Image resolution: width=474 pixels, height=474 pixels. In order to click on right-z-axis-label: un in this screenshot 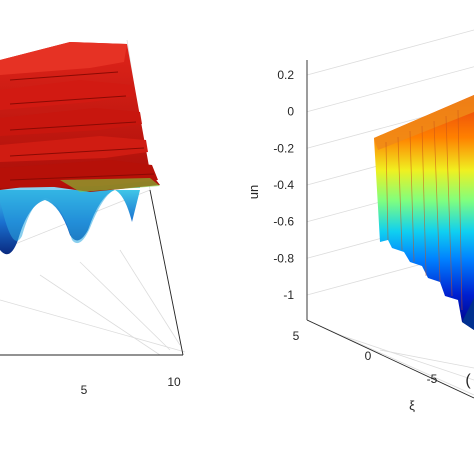, I will do `click(253, 192)`.